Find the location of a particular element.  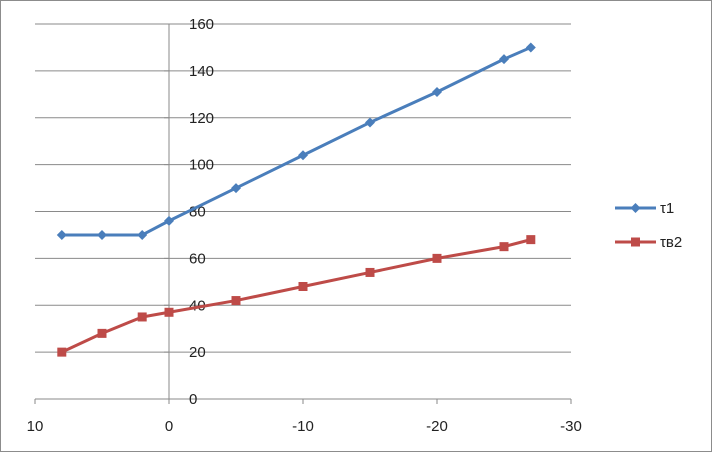

legend-item-2: τв2 is located at coordinates (648, 242).